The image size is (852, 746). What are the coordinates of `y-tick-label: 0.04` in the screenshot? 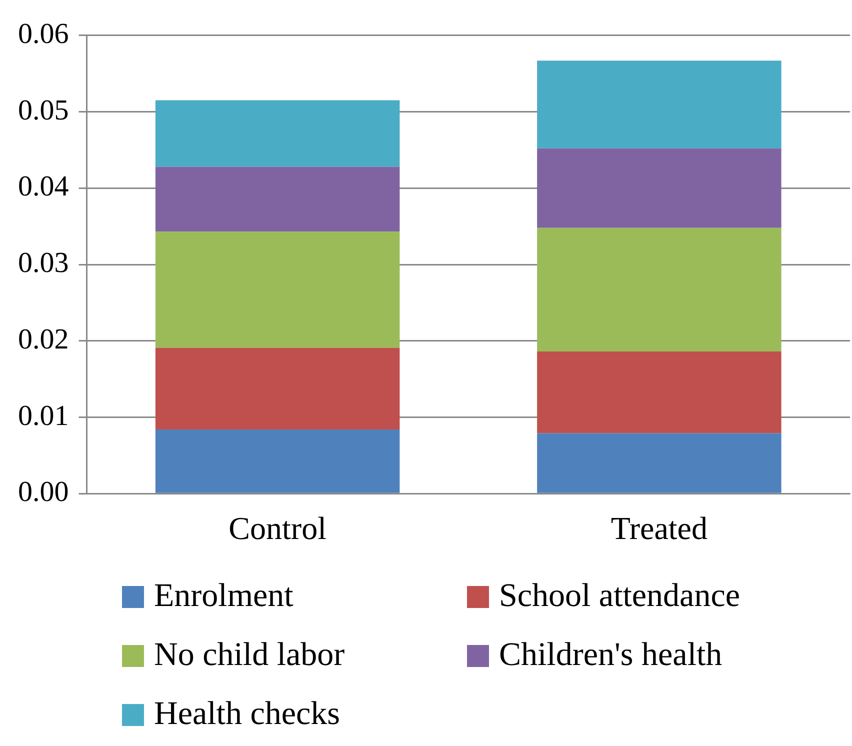 It's located at (44, 186).